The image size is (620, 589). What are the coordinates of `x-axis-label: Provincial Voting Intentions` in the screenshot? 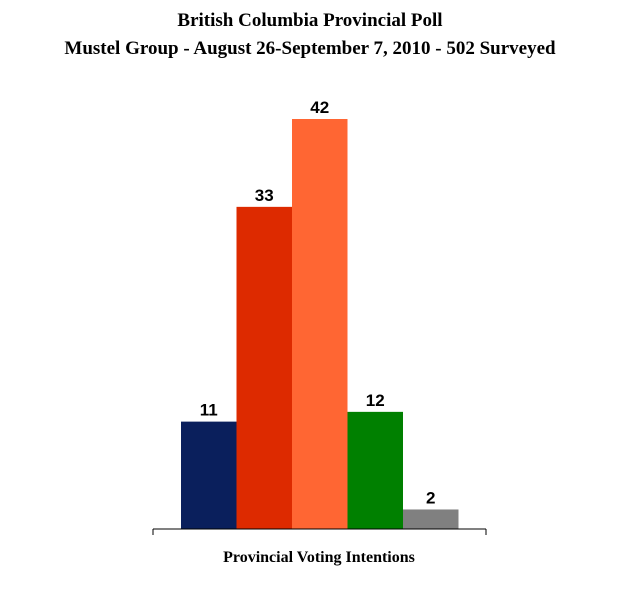 It's located at (319, 557).